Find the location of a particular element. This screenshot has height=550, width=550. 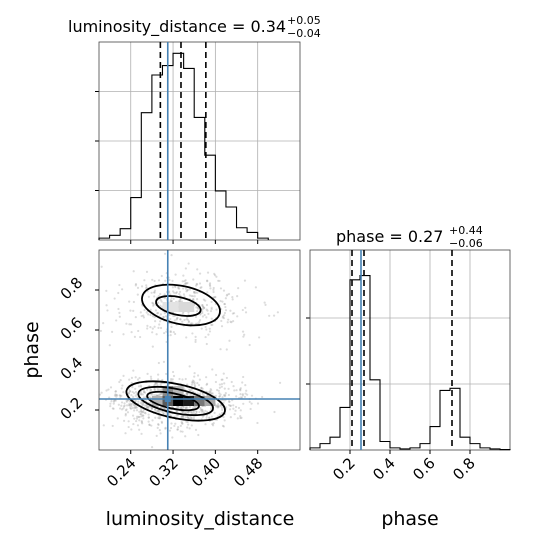

truth-marker is located at coordinates (167, 399).